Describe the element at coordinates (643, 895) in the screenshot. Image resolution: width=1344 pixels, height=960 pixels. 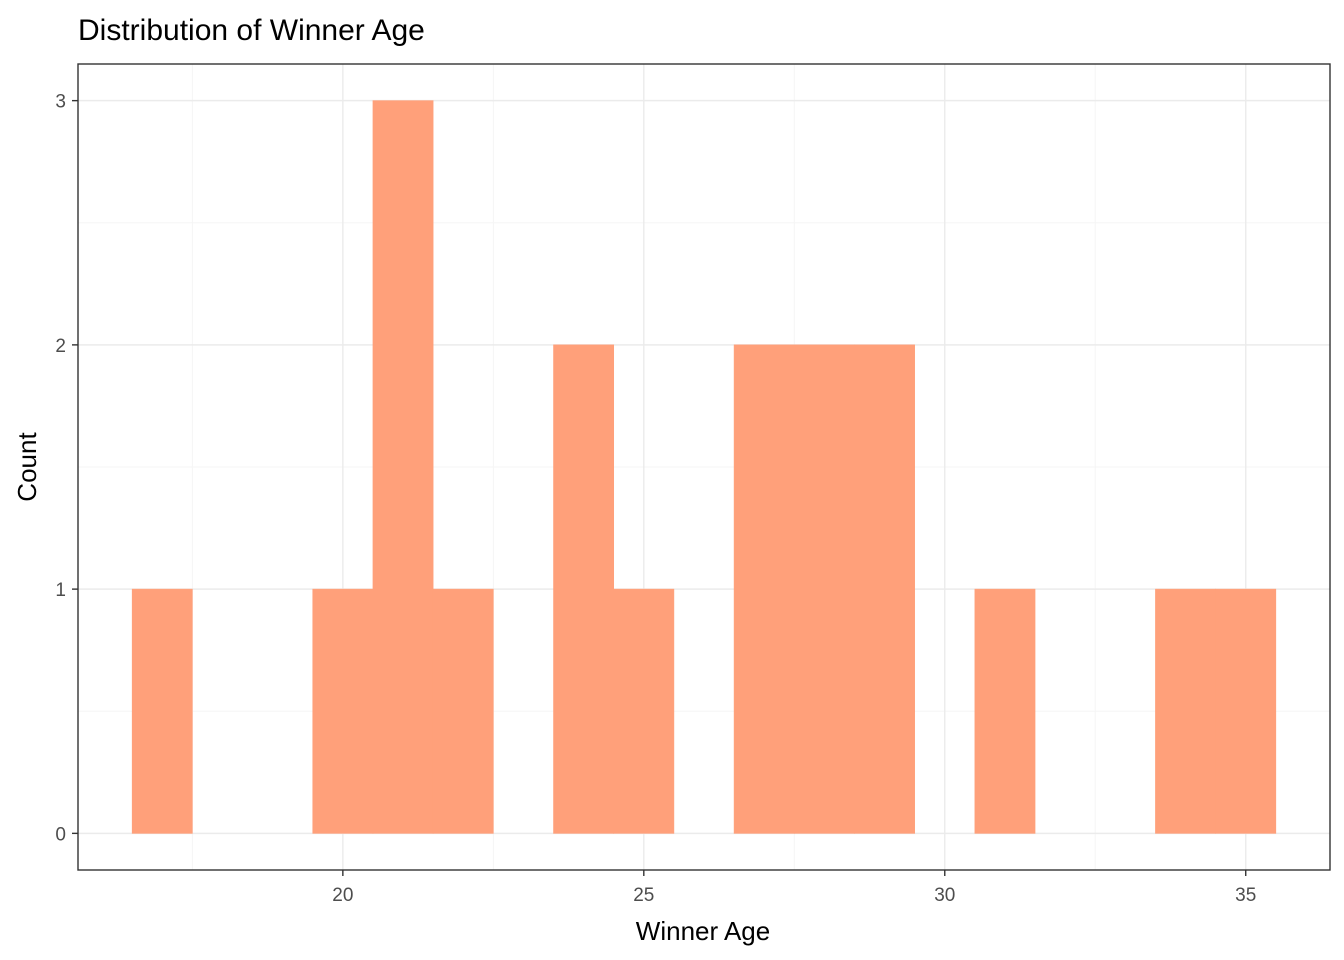
I see `x-tick-label: 25` at that location.